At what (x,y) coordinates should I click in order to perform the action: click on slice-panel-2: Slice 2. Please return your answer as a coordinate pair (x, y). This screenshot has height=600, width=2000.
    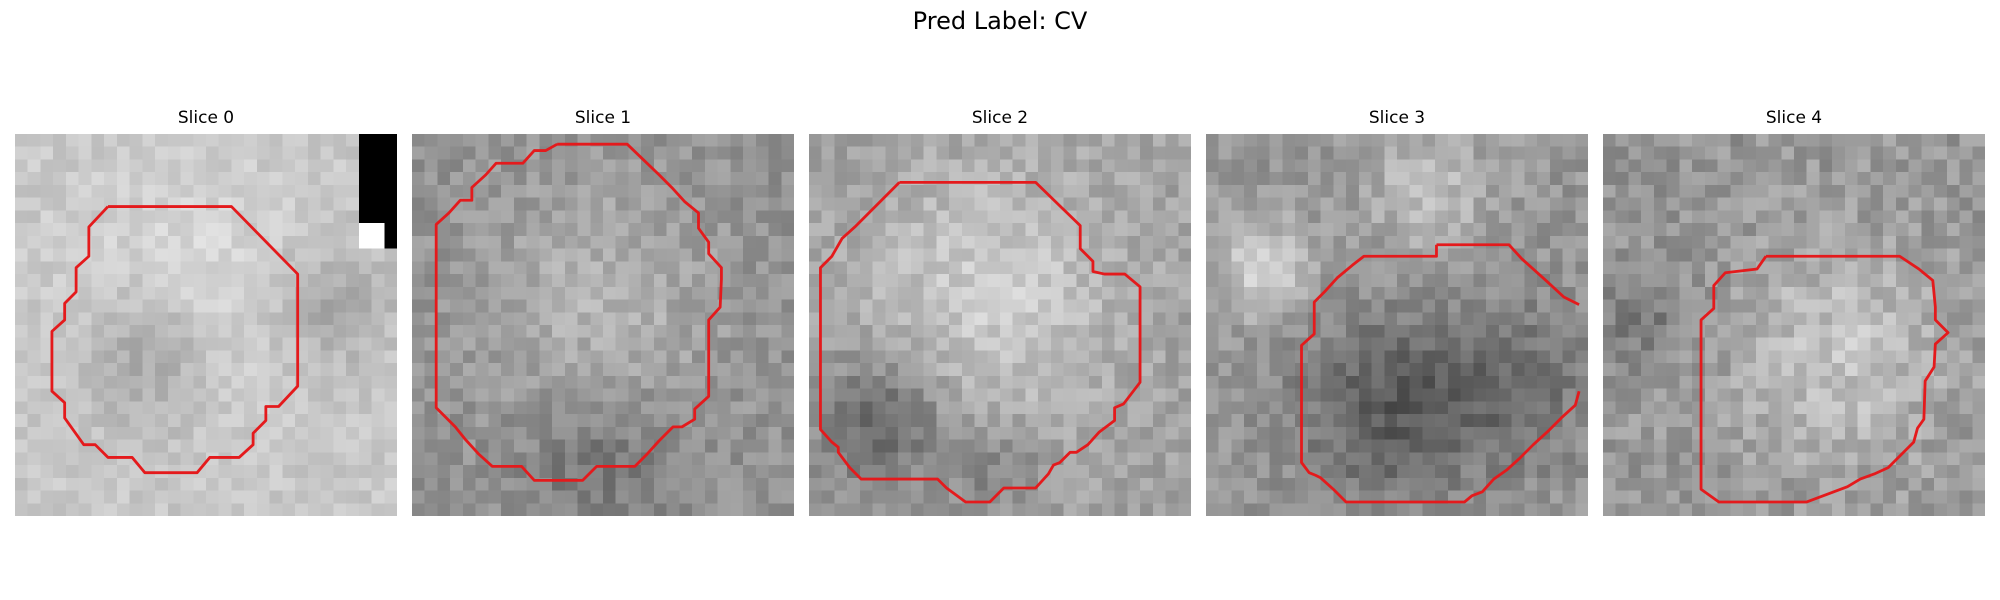
    Looking at the image, I should click on (1000, 312).